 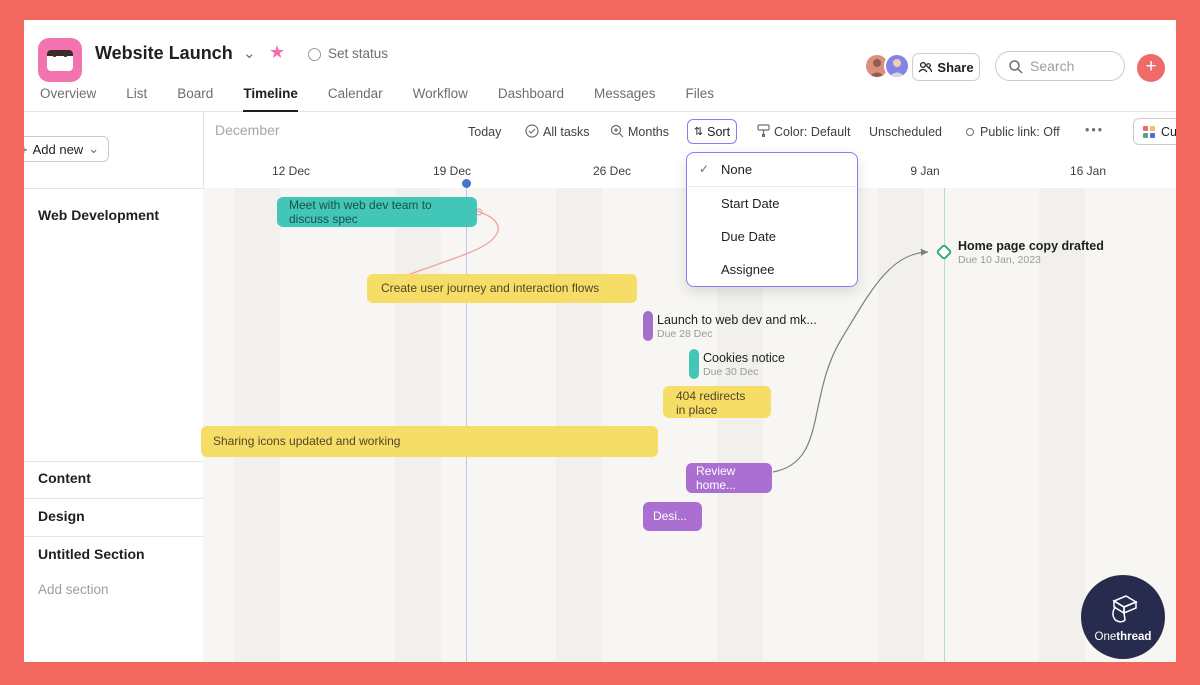 I want to click on option-label: Assignee, so click(x=748, y=269).